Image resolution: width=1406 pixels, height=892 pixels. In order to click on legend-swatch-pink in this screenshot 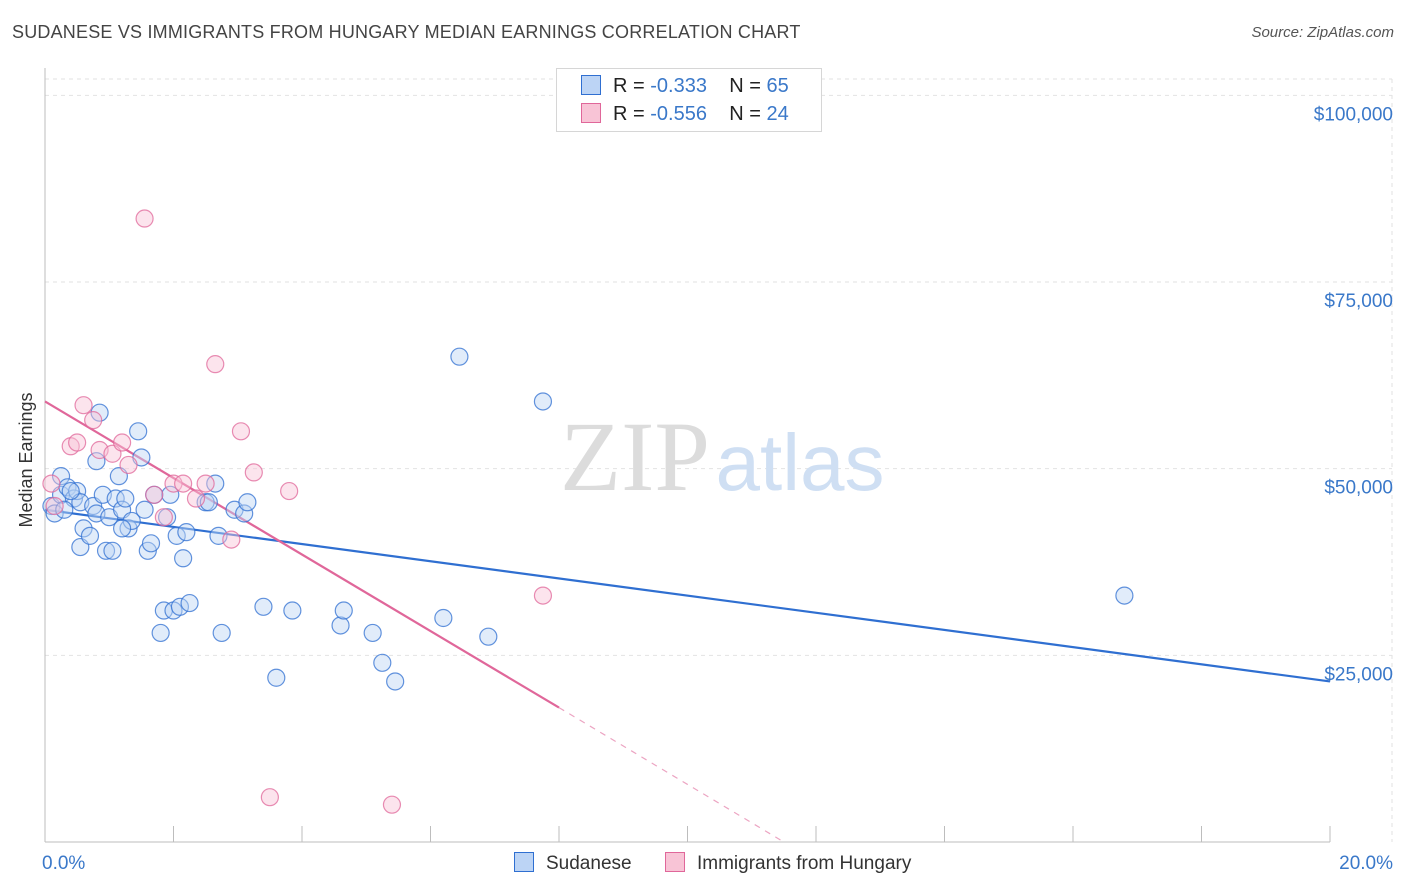, I will do `click(591, 113)`.